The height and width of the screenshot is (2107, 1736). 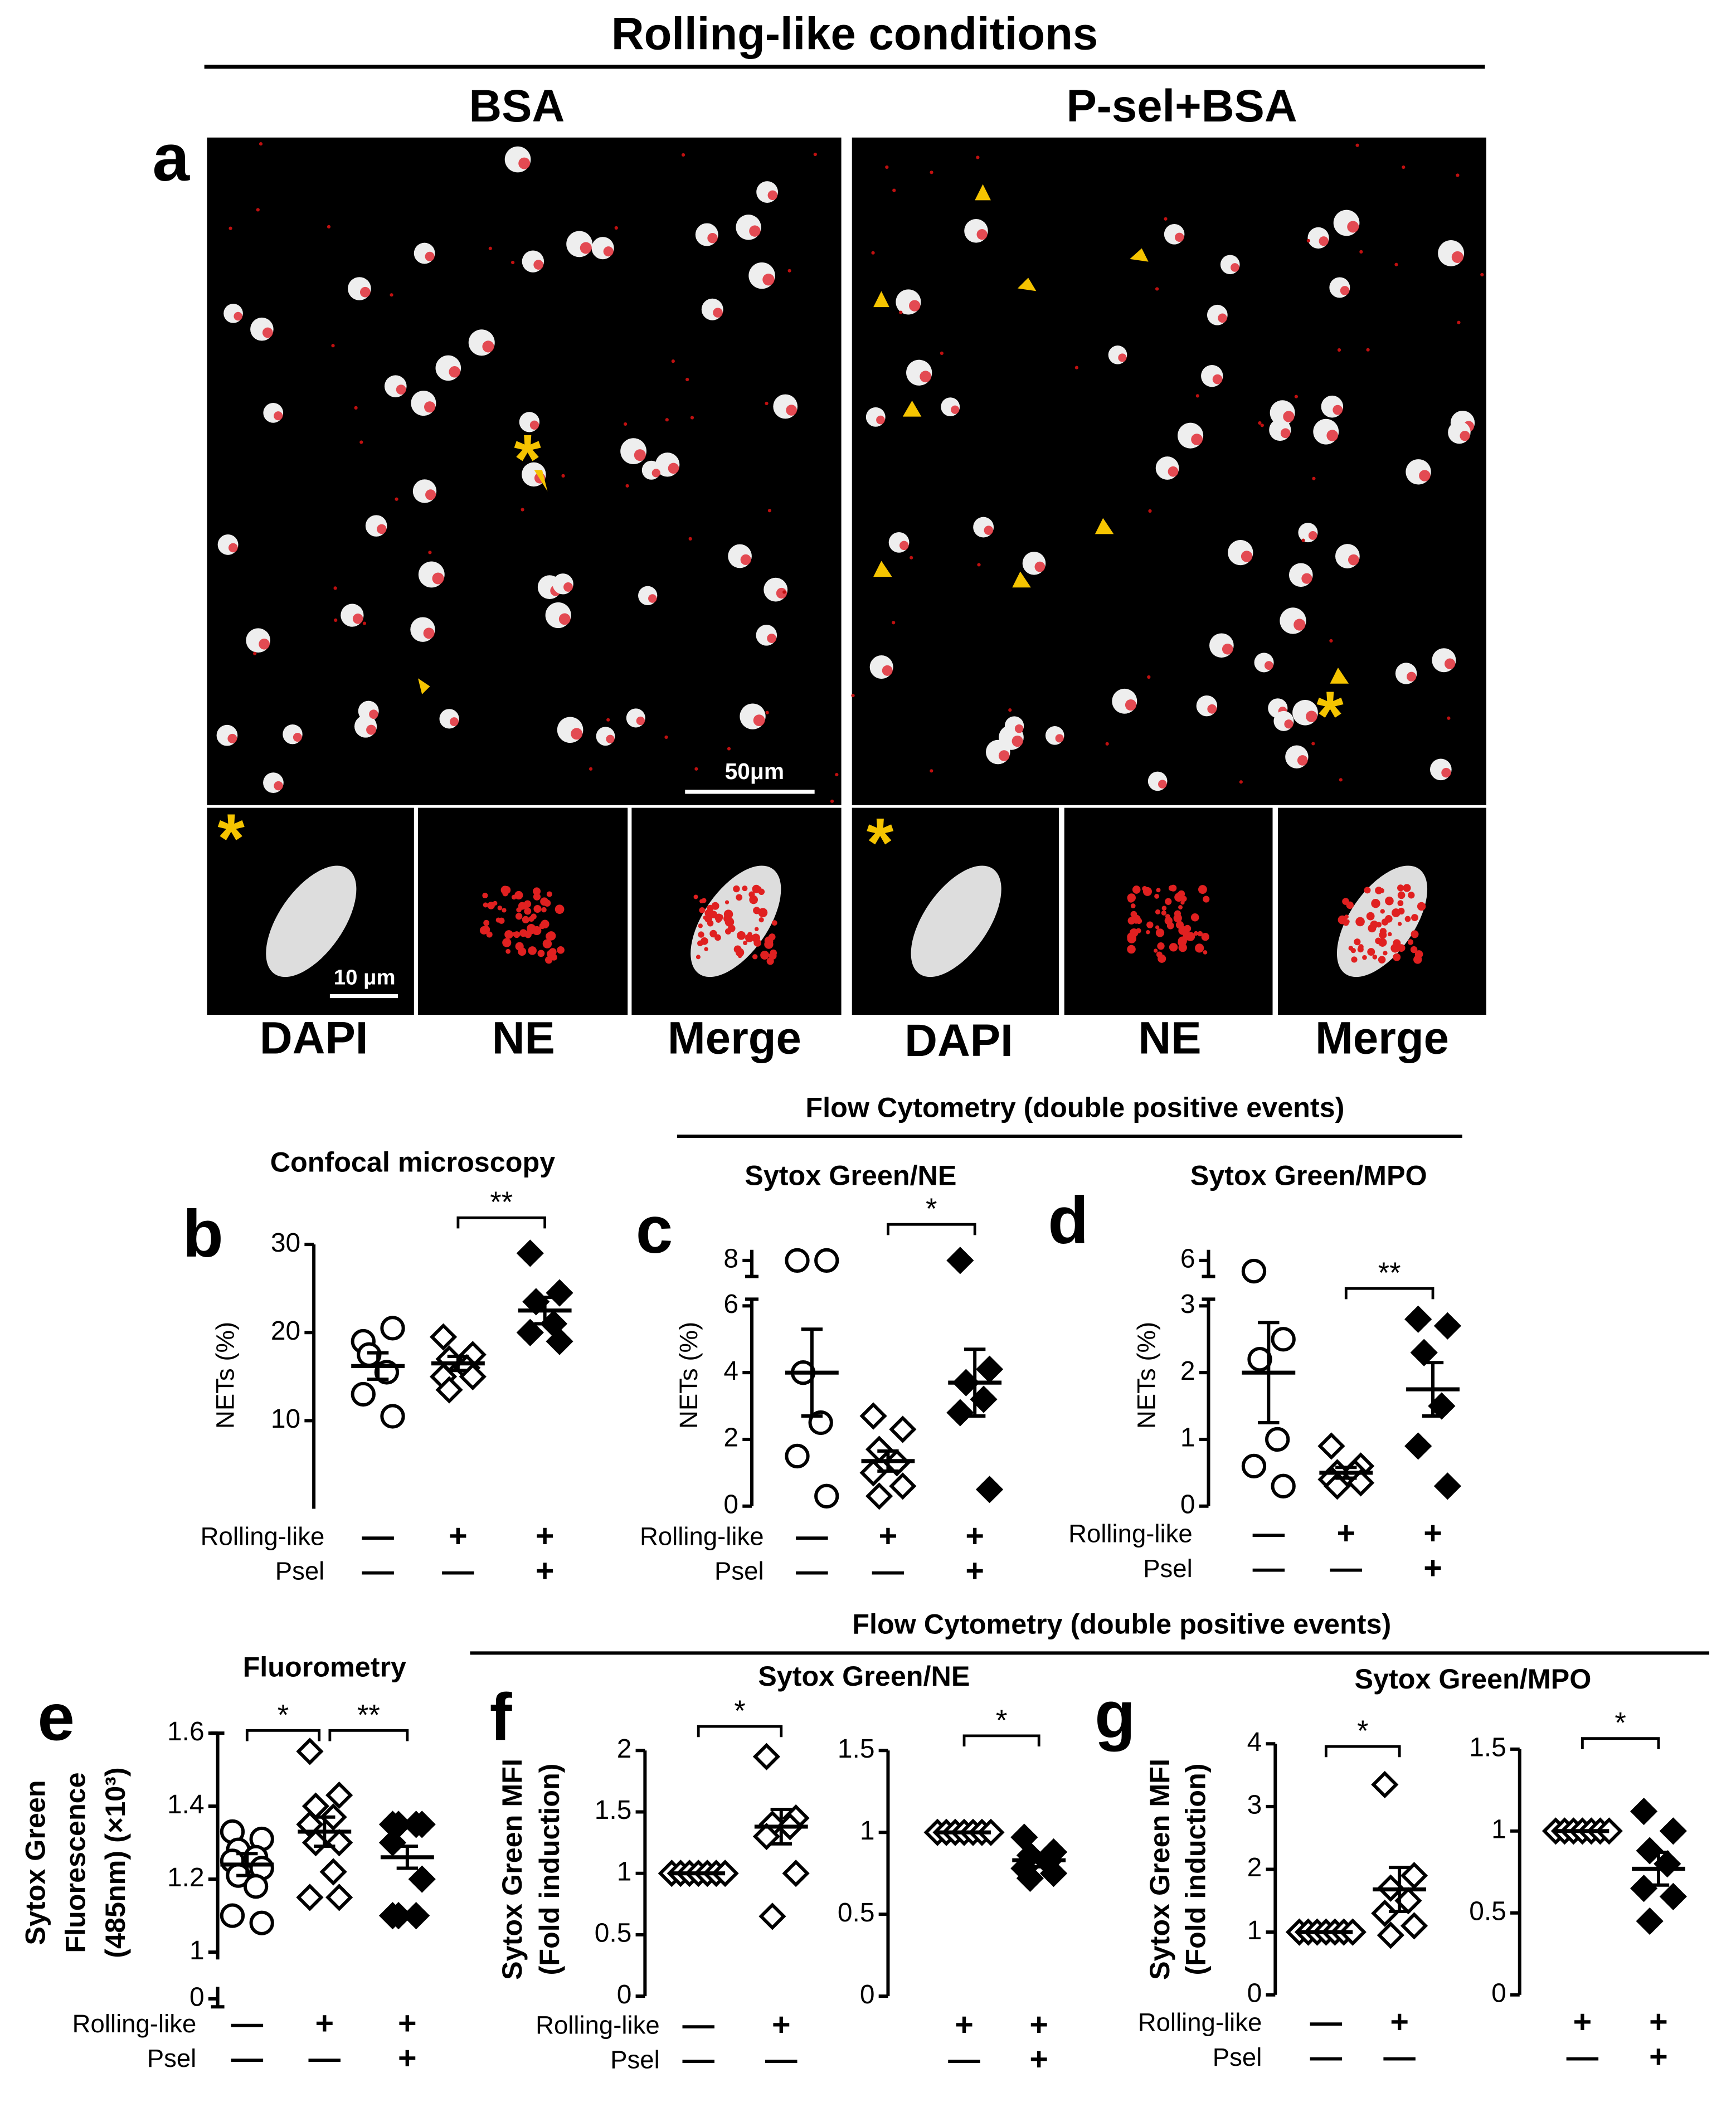 I want to click on scale-bar-label: 10 μm, so click(x=365, y=977).